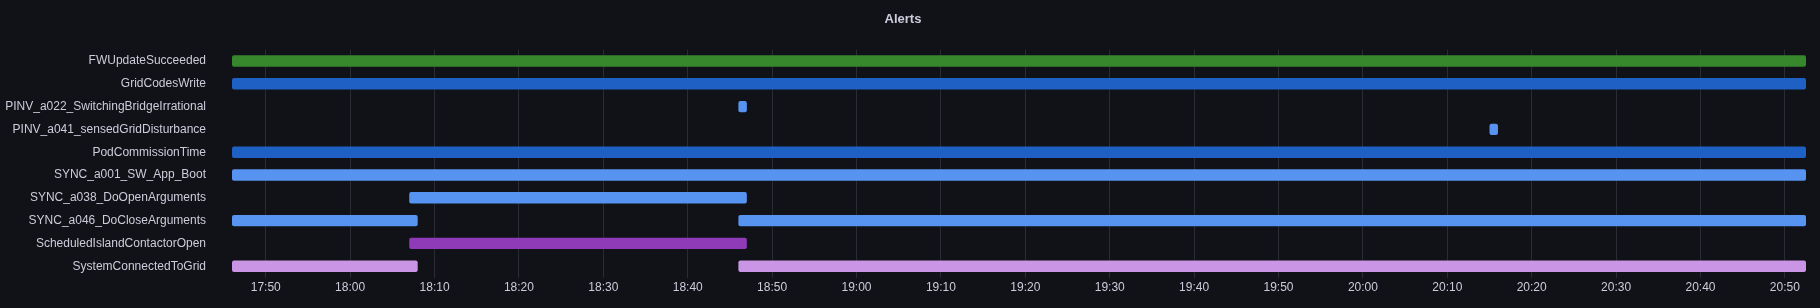 The height and width of the screenshot is (308, 1820). What do you see at coordinates (1785, 287) in the screenshot?
I see `x-tick-label: 20:50` at bounding box center [1785, 287].